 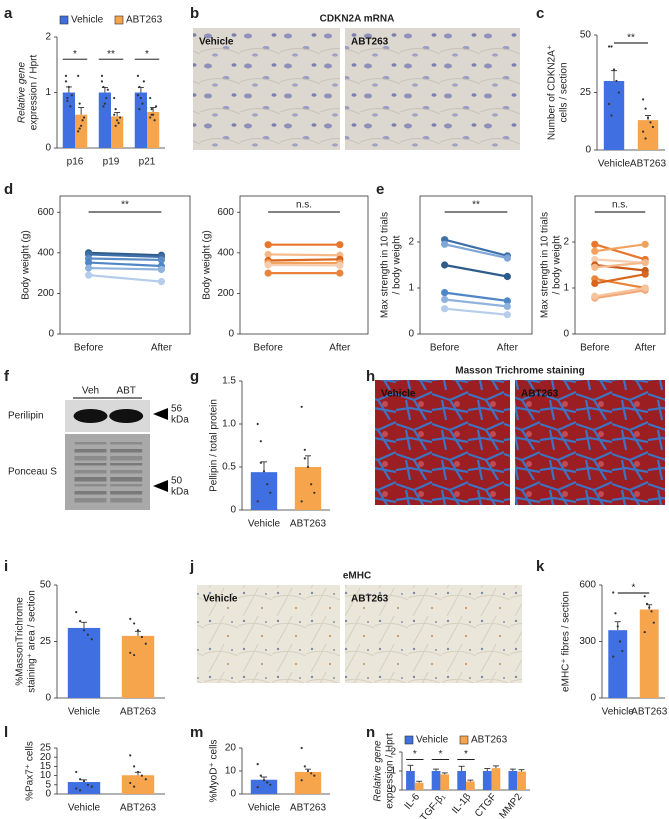 I want to click on marker-arrow, so click(x=160, y=486).